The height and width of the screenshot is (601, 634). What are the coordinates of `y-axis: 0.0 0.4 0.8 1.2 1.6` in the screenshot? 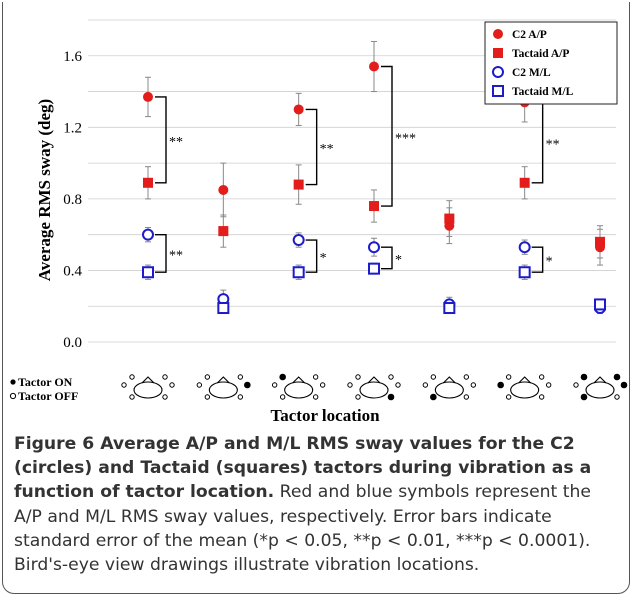 It's located at (72, 200).